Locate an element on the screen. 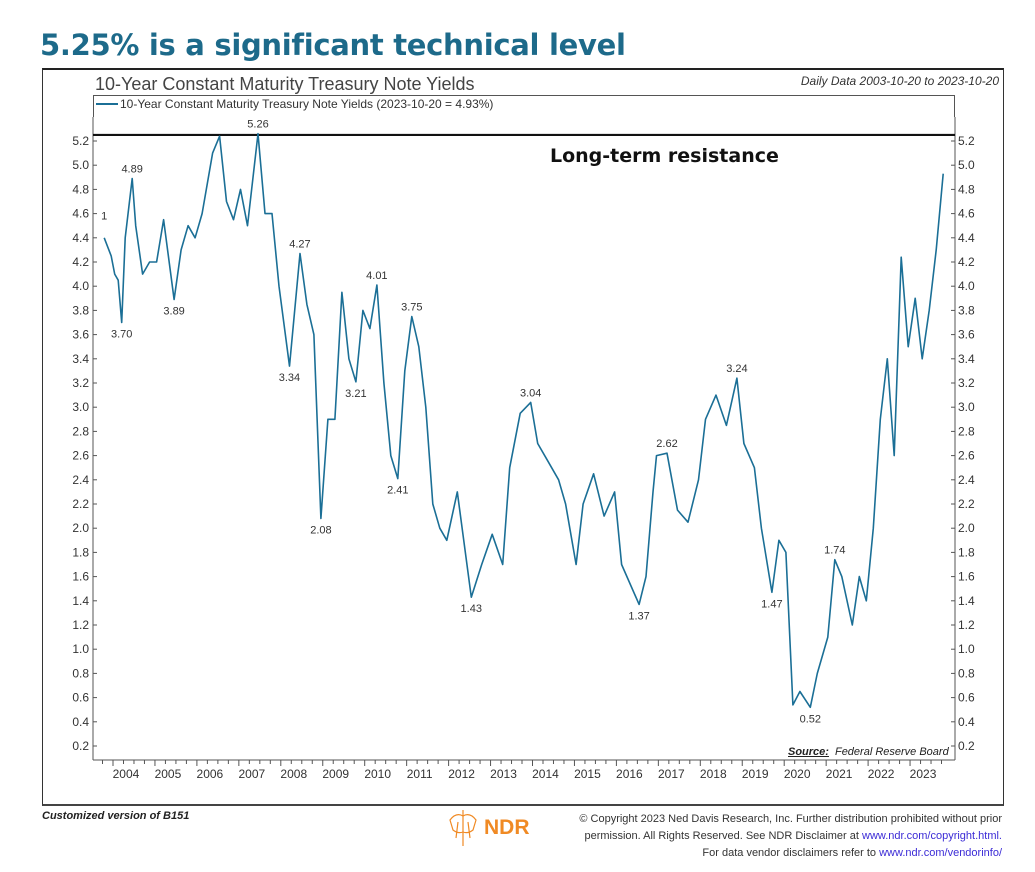  source-value: Federal Reserve Board is located at coordinates (891, 752).